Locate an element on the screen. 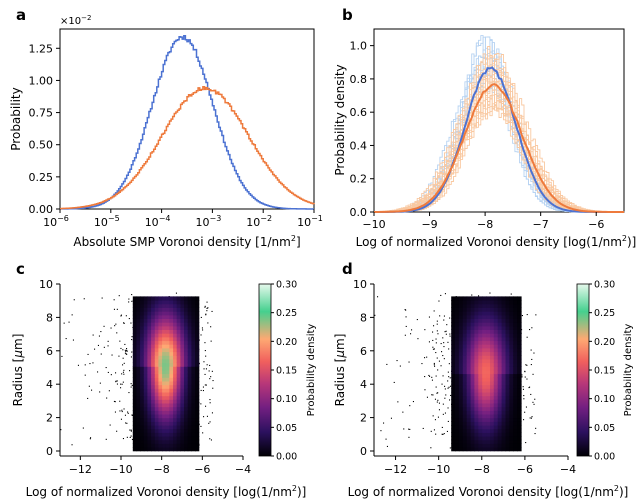 The width and height of the screenshot is (639, 503). panel-c-colorbar-label: Probability density is located at coordinates (311, 370).